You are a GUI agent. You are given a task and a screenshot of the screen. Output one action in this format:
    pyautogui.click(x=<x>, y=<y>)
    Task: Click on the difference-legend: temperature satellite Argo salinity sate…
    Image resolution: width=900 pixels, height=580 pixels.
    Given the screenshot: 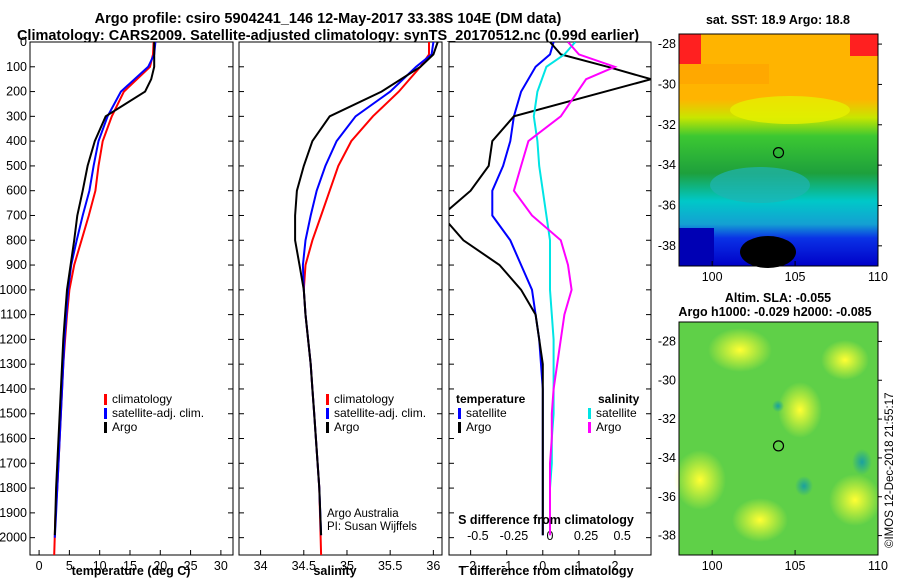 What is the action you would take?
    pyautogui.click(x=548, y=413)
    